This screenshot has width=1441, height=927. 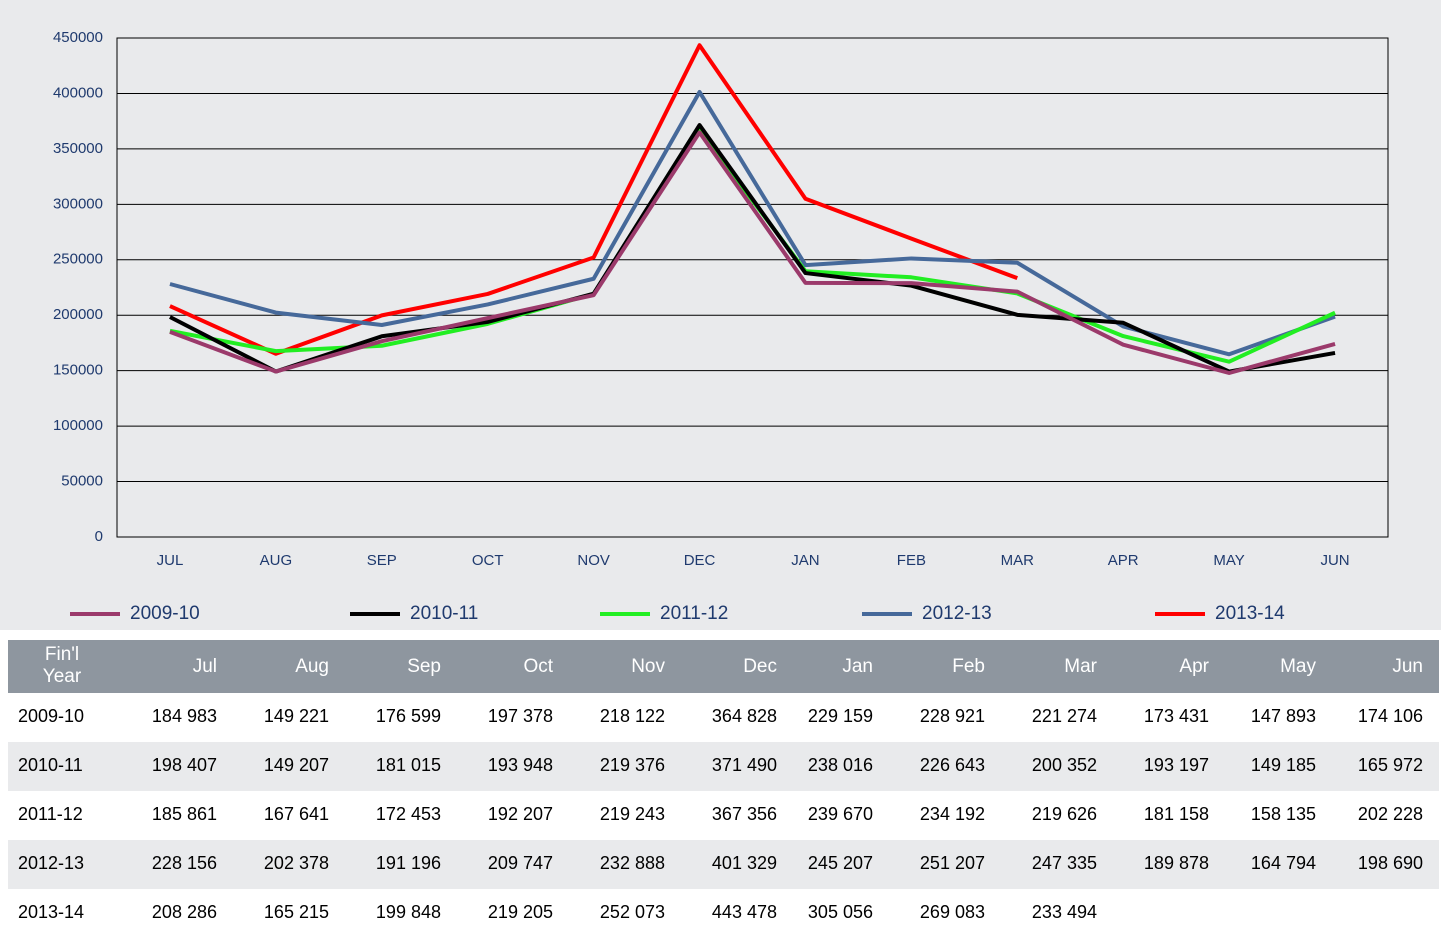 I want to click on table-cell: 367 356, so click(x=744, y=814).